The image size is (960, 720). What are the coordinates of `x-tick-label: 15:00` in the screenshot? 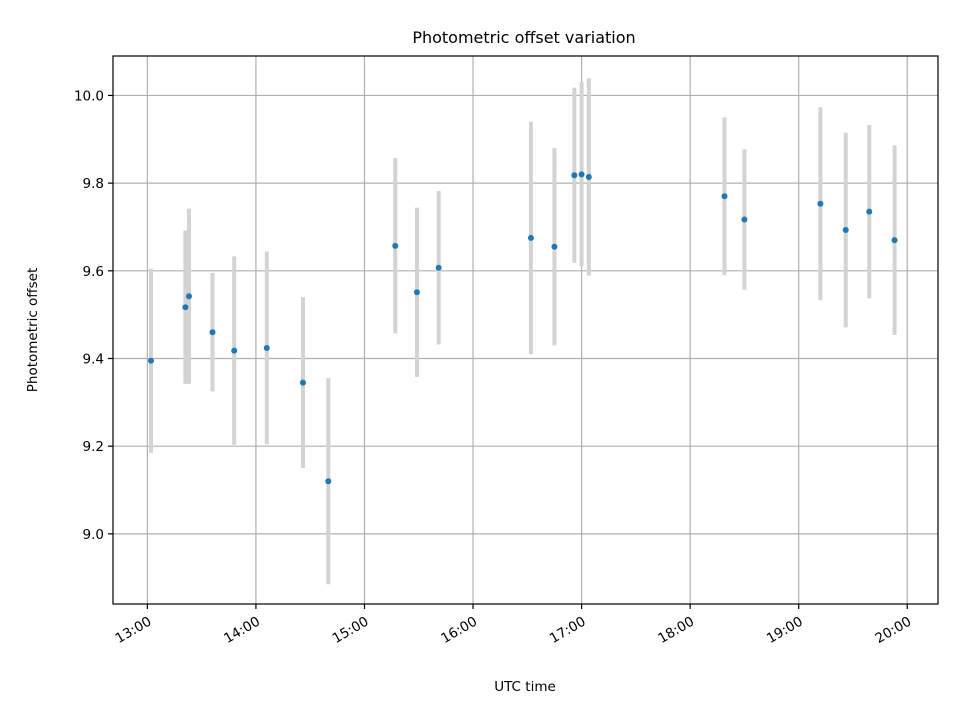 It's located at (351, 630).